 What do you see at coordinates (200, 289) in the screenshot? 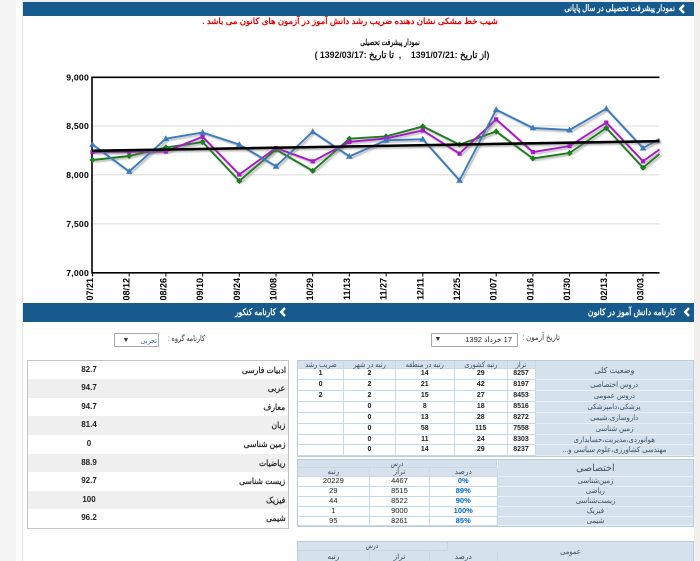
I see `svg-text: 09/10` at bounding box center [200, 289].